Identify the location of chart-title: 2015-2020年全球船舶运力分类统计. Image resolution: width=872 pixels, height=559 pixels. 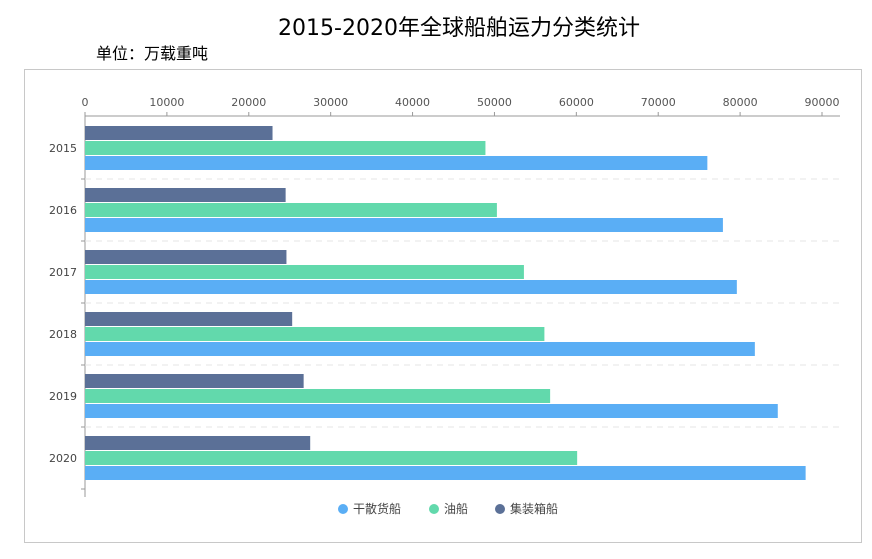
(459, 28).